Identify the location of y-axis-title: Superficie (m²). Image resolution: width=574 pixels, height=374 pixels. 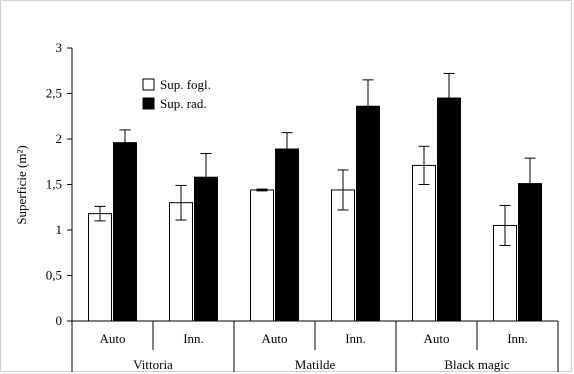
(21, 184).